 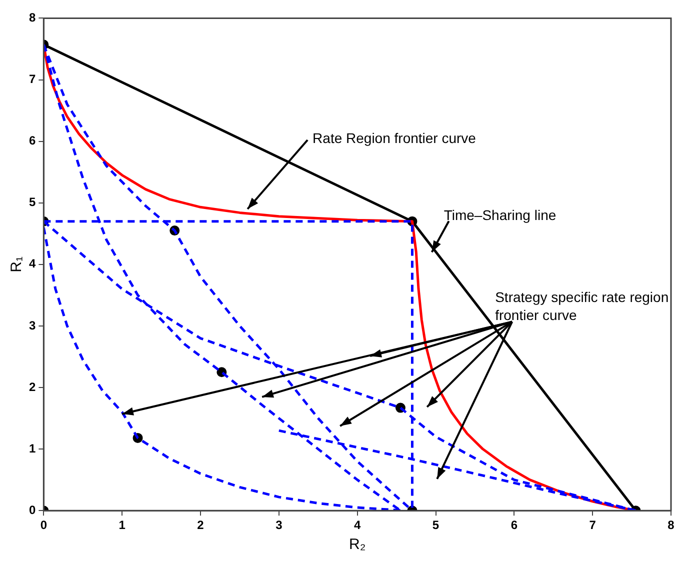 What do you see at coordinates (592, 525) in the screenshot?
I see `x-tick-label: 7` at bounding box center [592, 525].